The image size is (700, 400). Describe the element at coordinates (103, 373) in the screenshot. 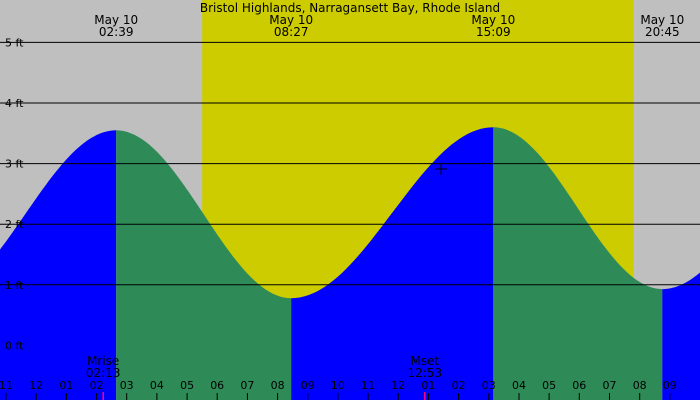

I see `moon-event-time: 02:13` at that location.